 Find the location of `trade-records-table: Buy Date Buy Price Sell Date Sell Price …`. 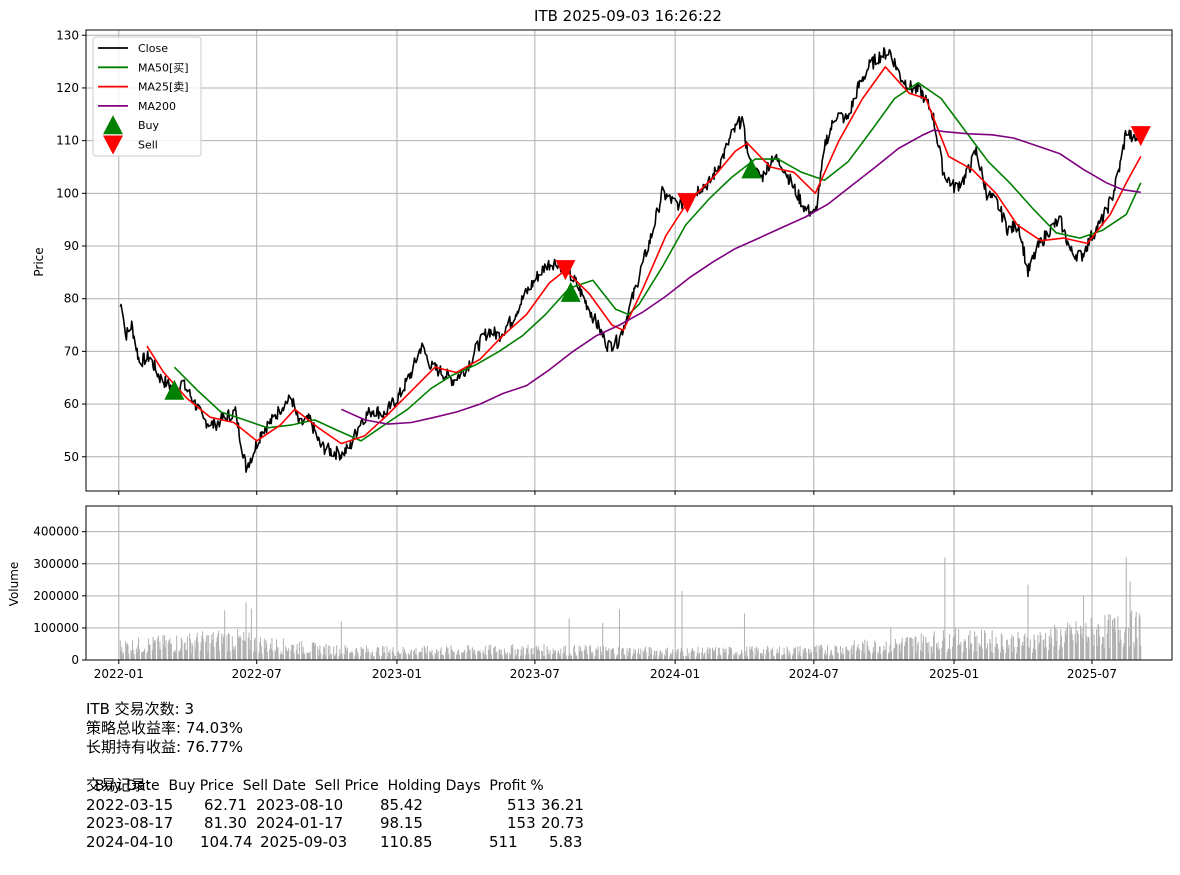

trade-records-table: Buy Date Buy Price Sell Date Sell Price … is located at coordinates (335, 814).